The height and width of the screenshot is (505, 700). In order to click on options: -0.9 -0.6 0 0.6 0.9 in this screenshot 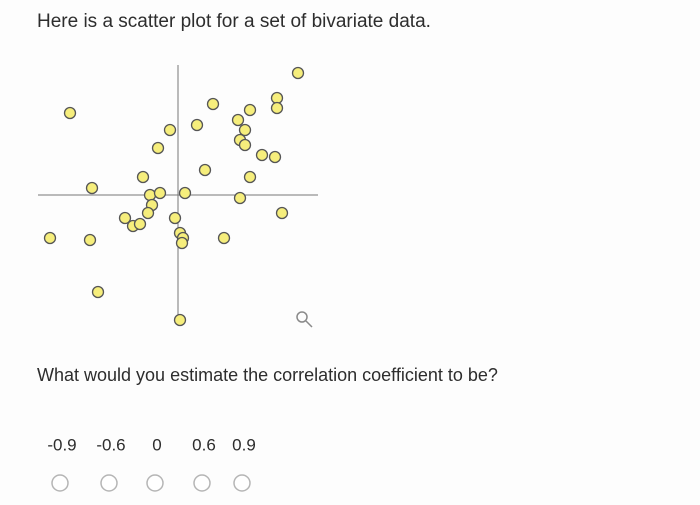, I will do `click(151, 463)`.